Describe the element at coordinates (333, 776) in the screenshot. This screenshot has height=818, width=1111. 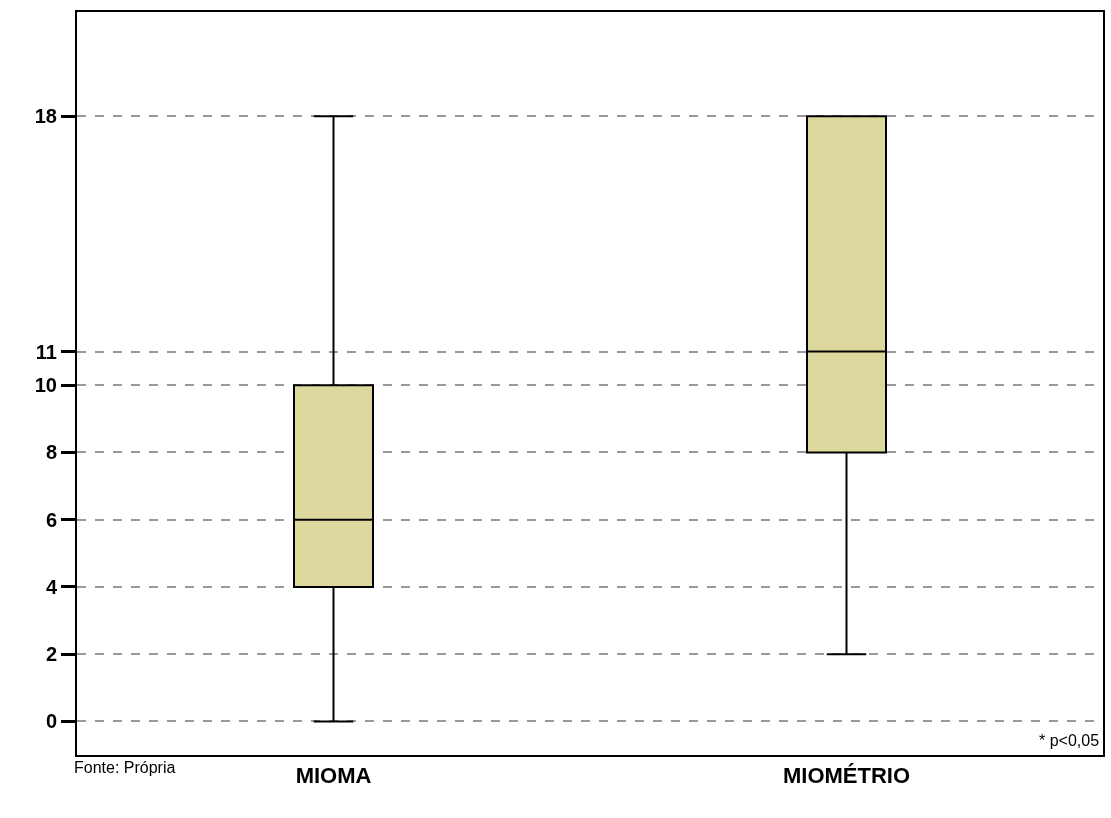
I see `x-tick-label: MIOMA` at that location.